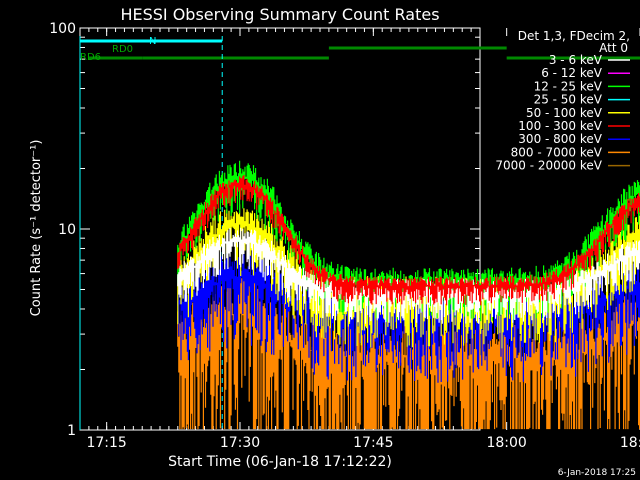  Describe the element at coordinates (630, 443) in the screenshot. I see `x-tick-label: 18:15` at that location.